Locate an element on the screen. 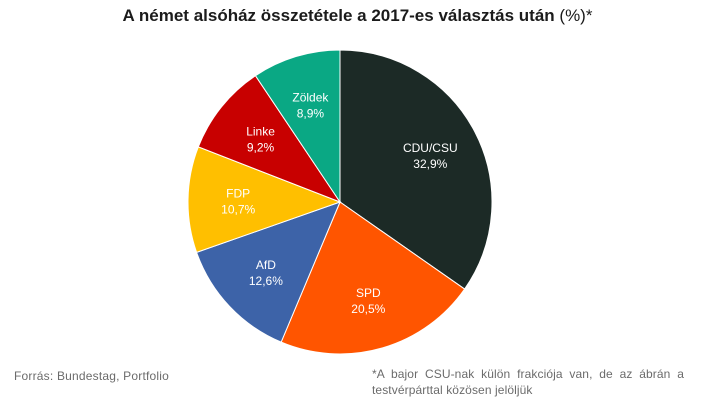  slice-name-label: FDP is located at coordinates (238, 193).